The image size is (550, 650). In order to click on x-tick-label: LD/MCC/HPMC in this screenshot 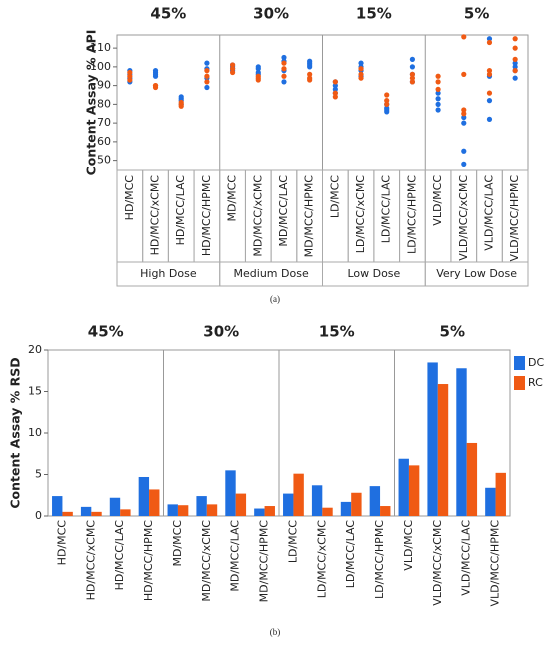, I will do `click(379, 559)`.